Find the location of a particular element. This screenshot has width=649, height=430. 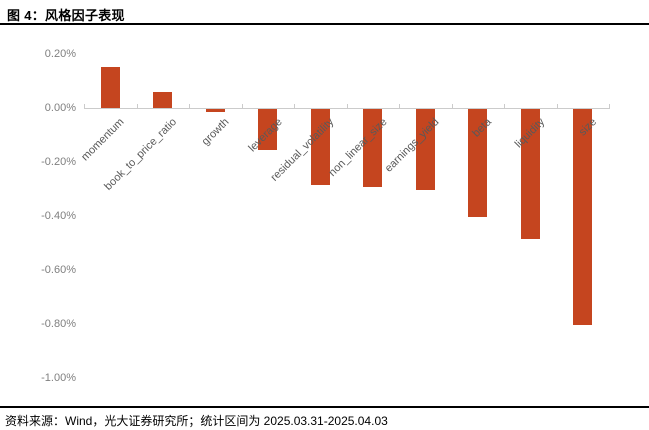

y-axis-tick-label: -1.00% is located at coordinates (58, 378).